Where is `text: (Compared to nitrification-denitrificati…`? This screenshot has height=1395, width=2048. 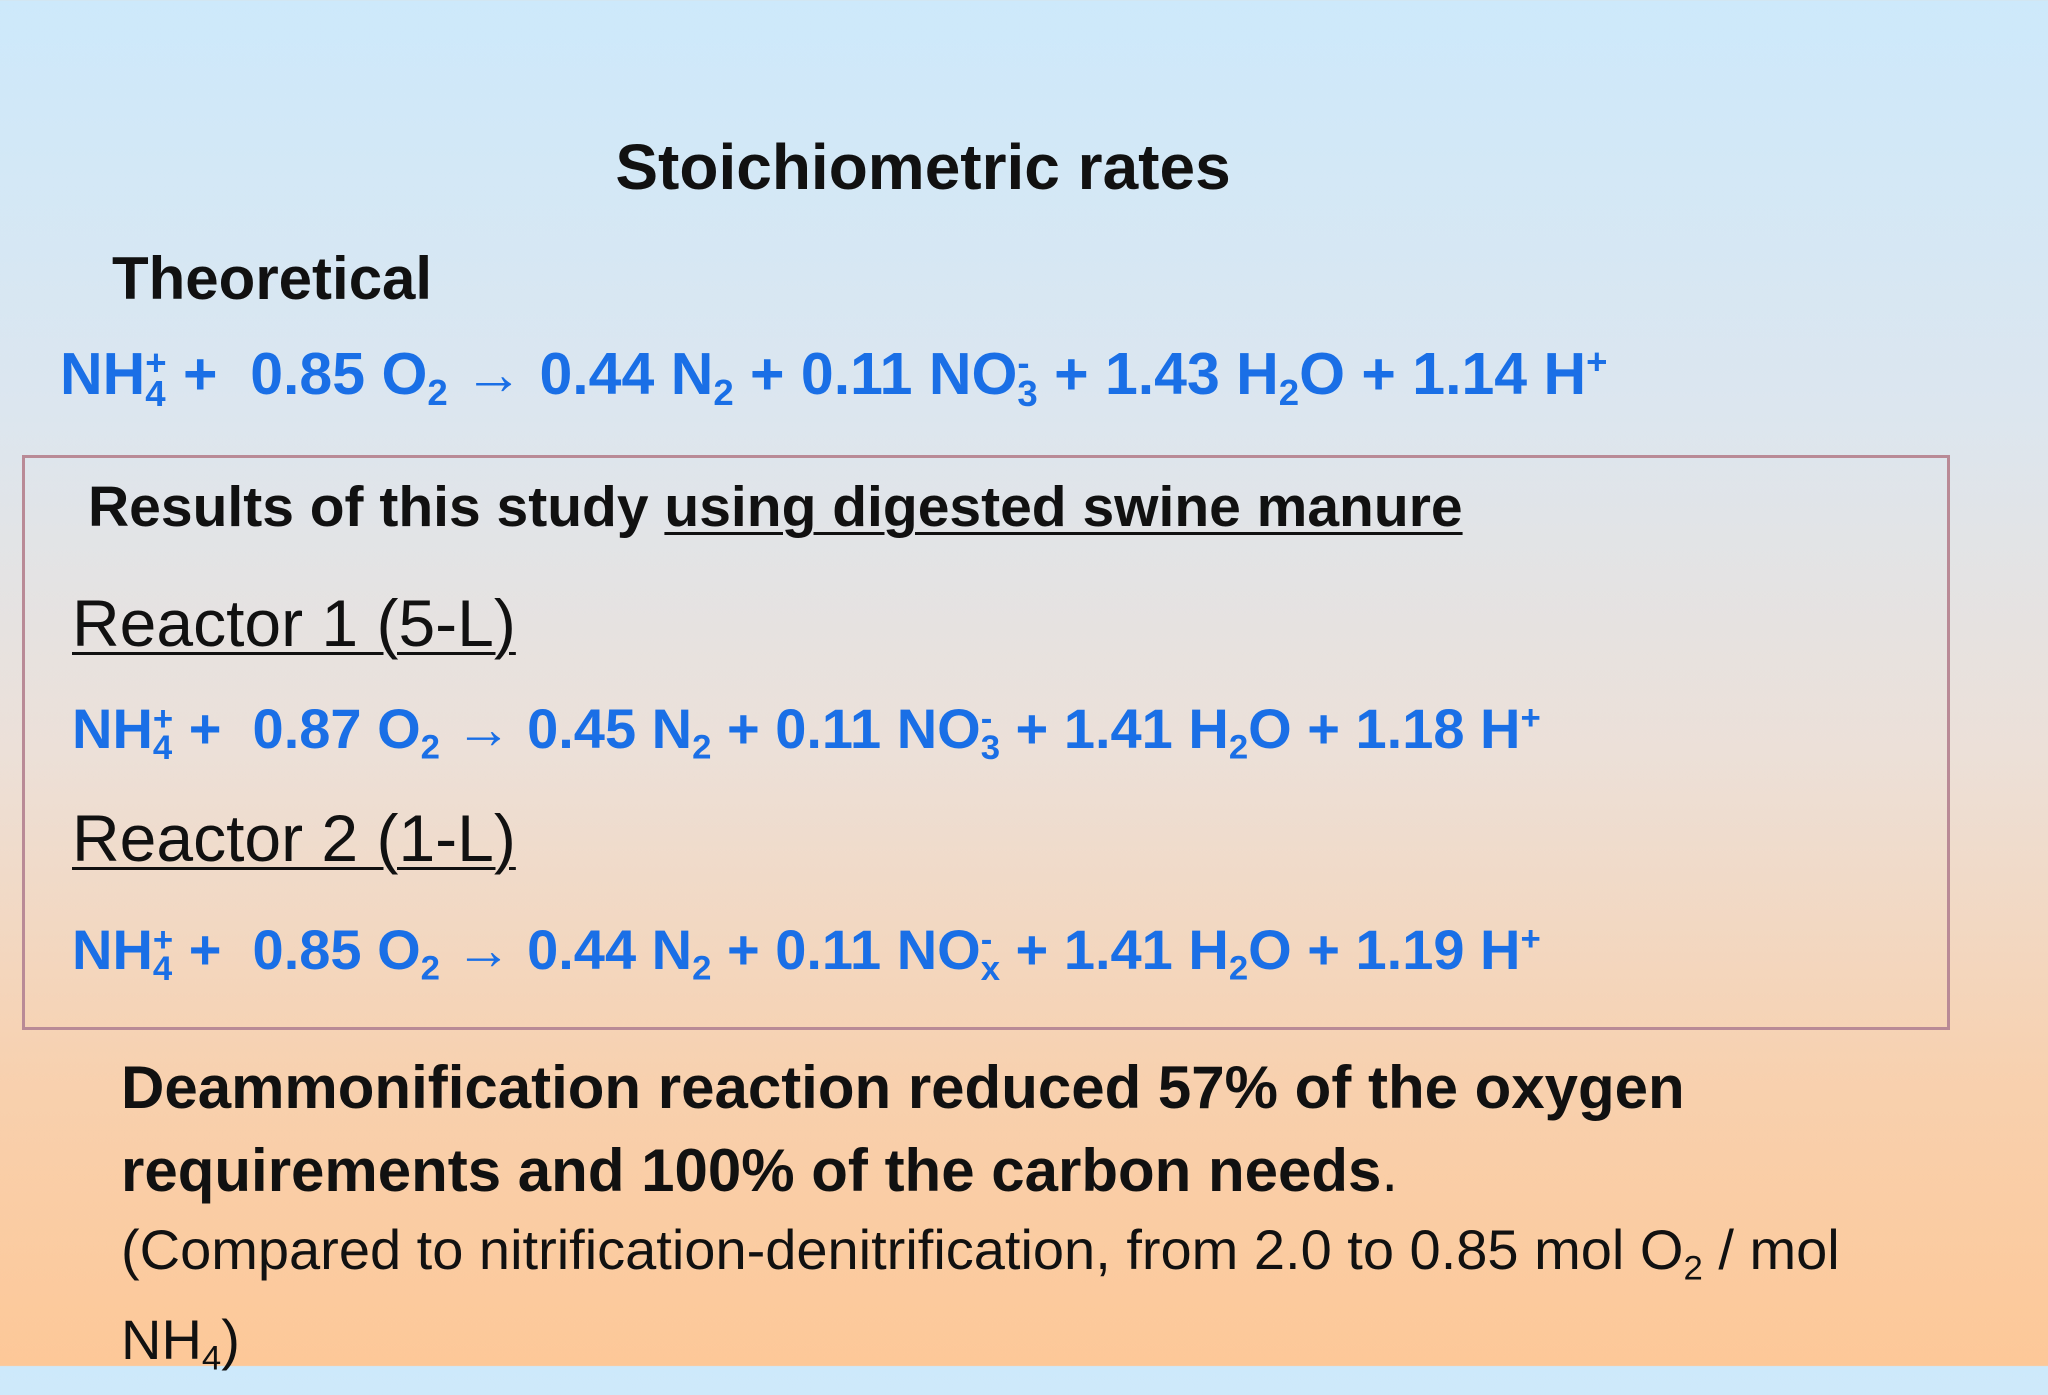 text: (Compared to nitrification-denitrificati… is located at coordinates (902, 1249).